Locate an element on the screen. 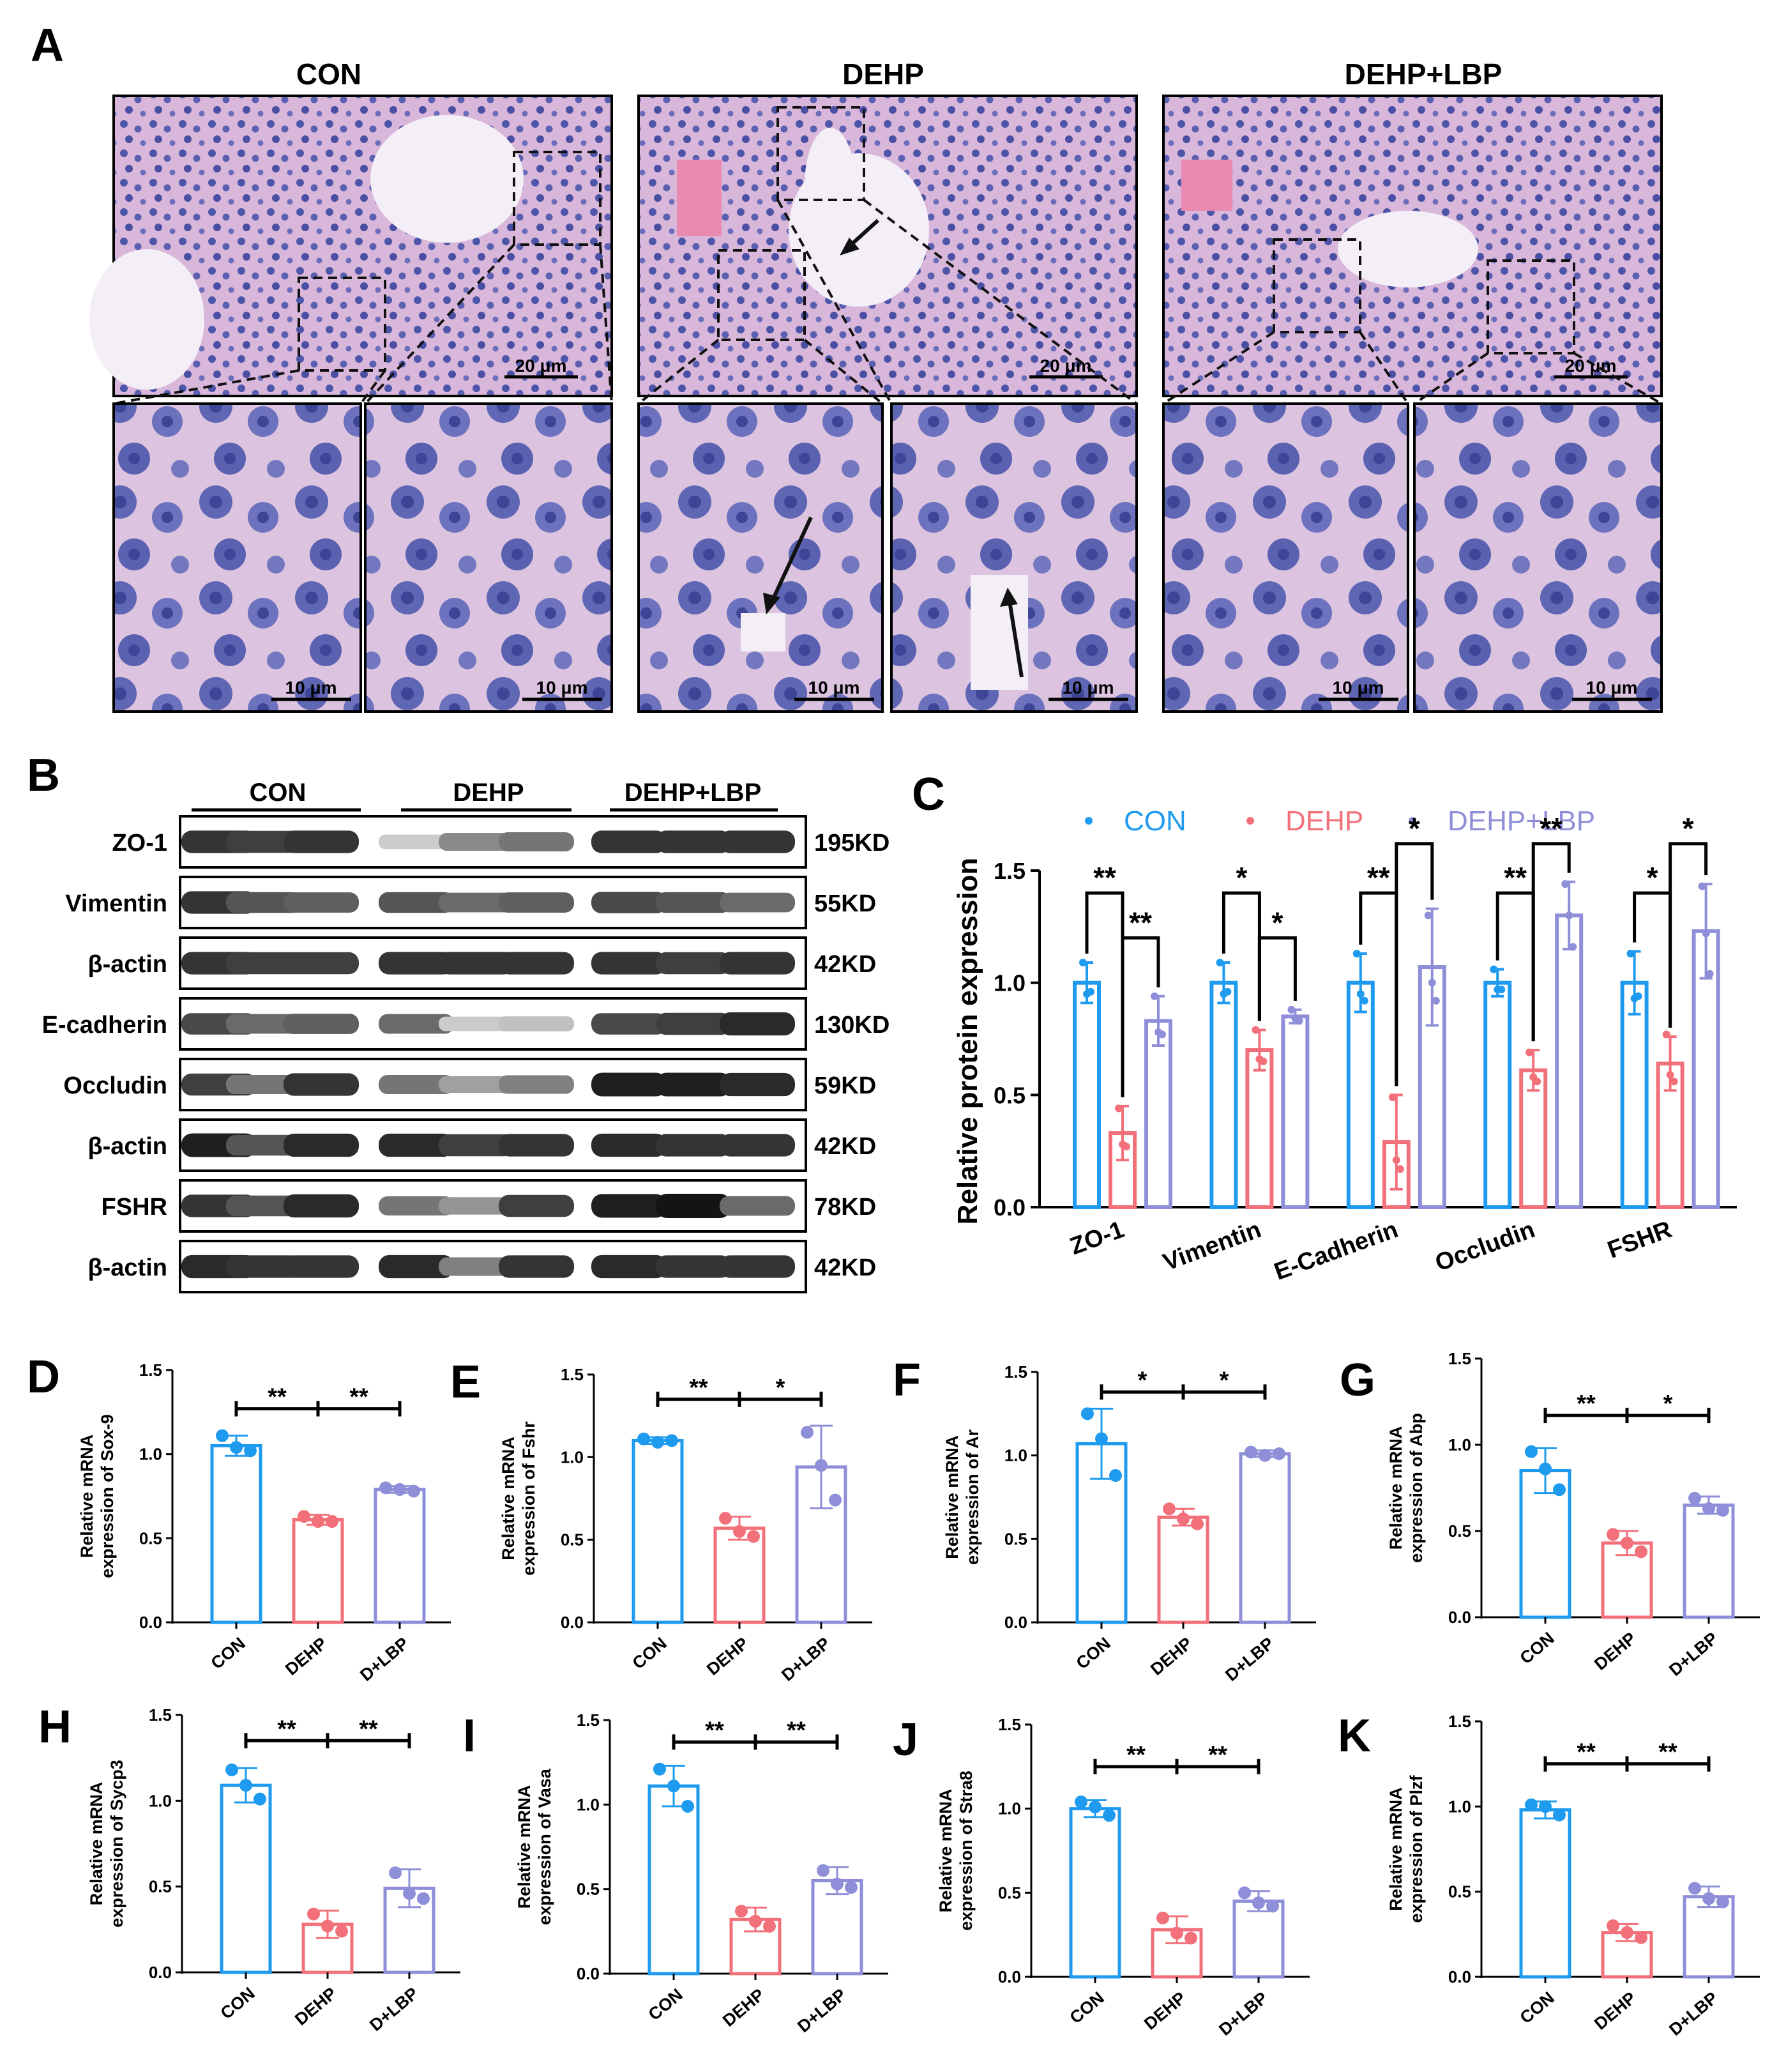 This screenshot has width=1779, height=2072. y-axis-label: expression of Fshr is located at coordinates (528, 1499).